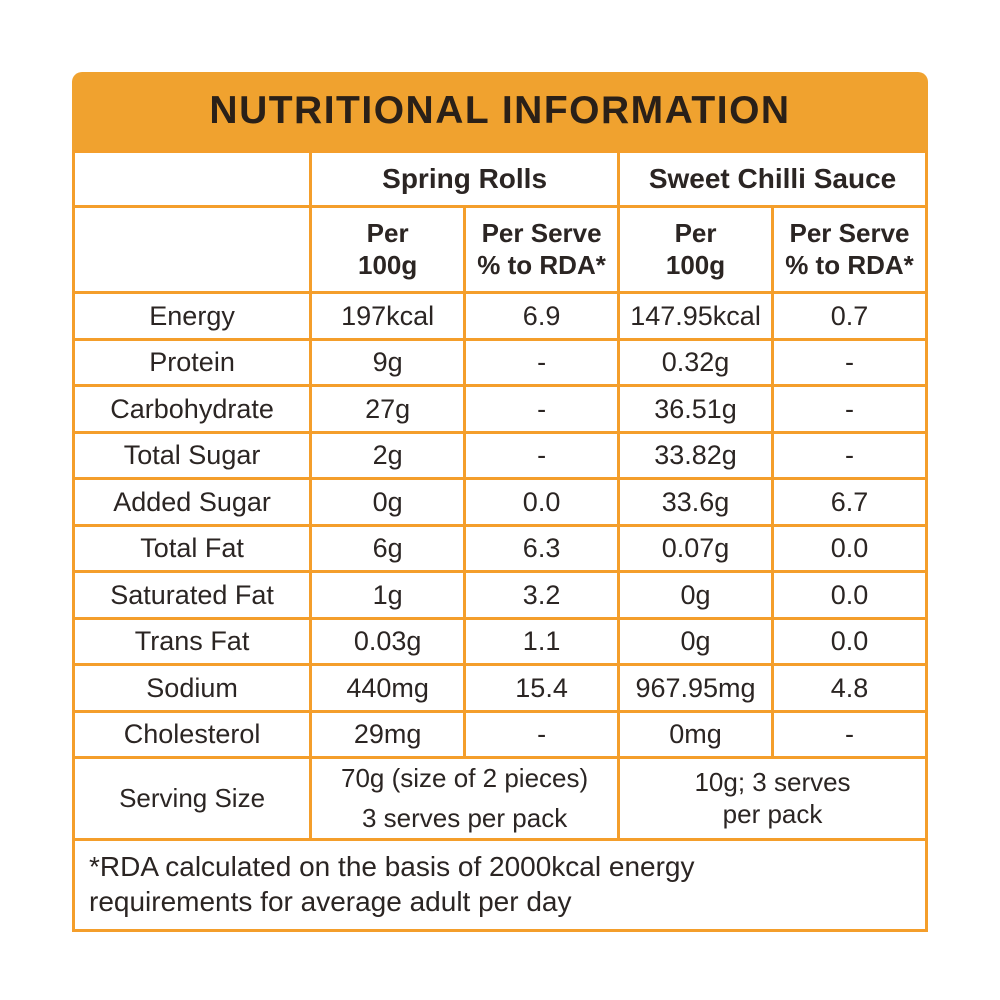  Describe the element at coordinates (192, 316) in the screenshot. I see `row-label: Energy` at that location.